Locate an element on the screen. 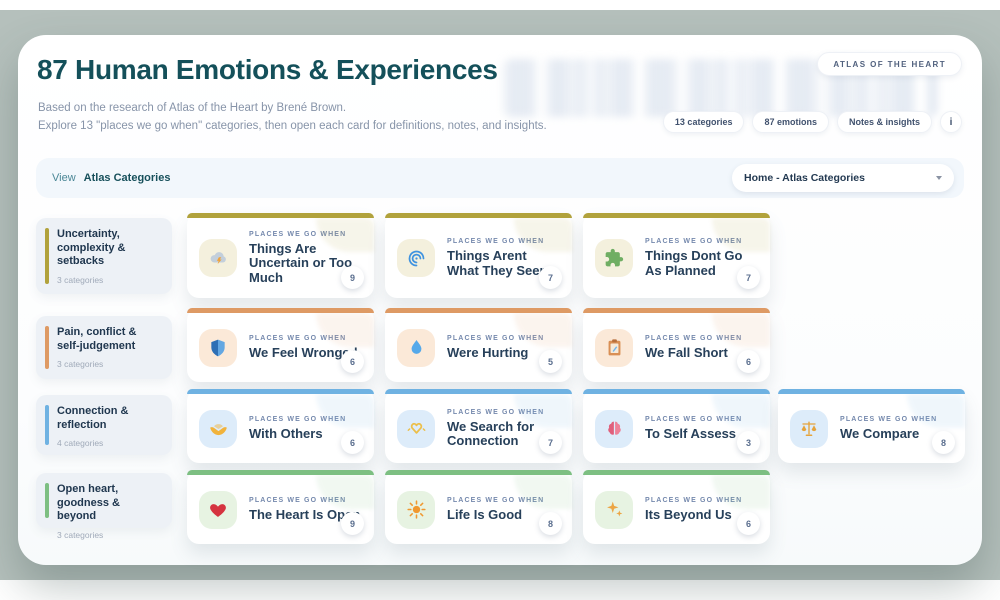  sidebar-group-count: 4 categories is located at coordinates (80, 443).